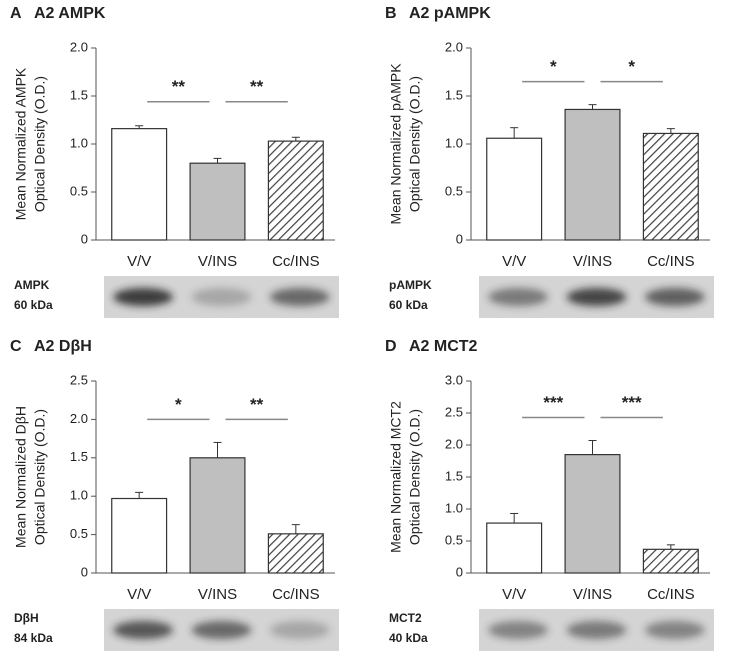  Describe the element at coordinates (396, 477) in the screenshot. I see `y-axis-label: Mean Normalized MCT2` at that location.